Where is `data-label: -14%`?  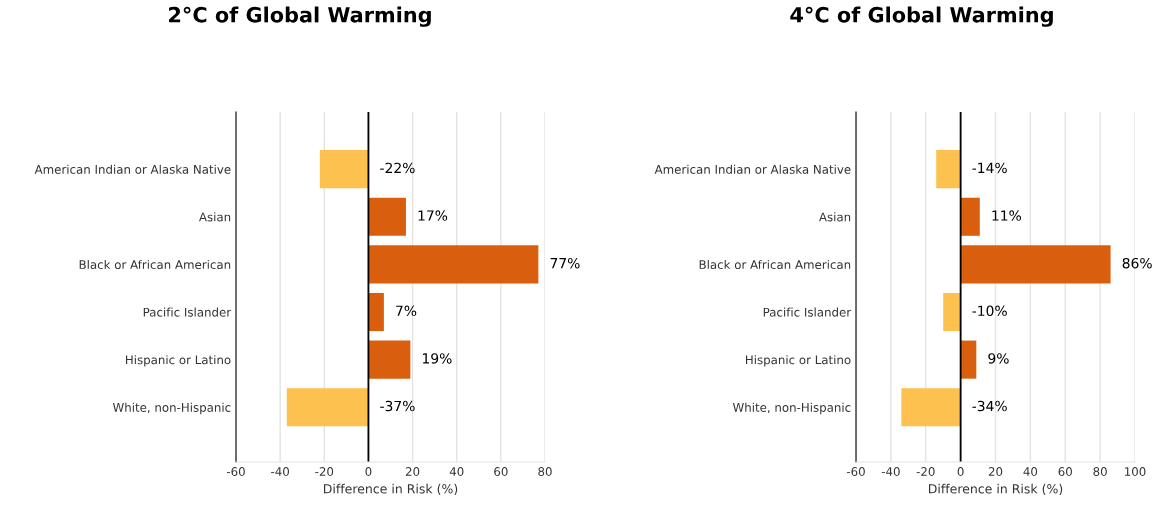
data-label: -14% is located at coordinates (989, 168).